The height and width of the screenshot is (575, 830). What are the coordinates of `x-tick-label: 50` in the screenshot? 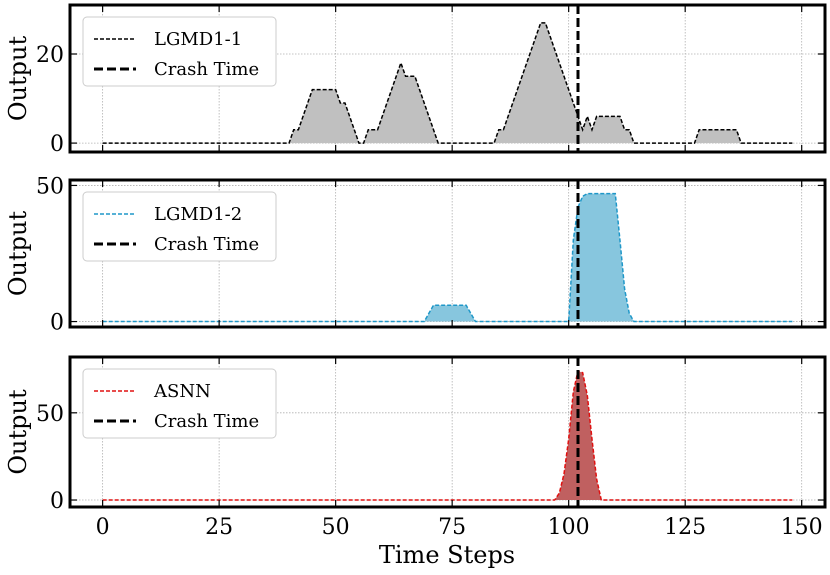 It's located at (336, 527).